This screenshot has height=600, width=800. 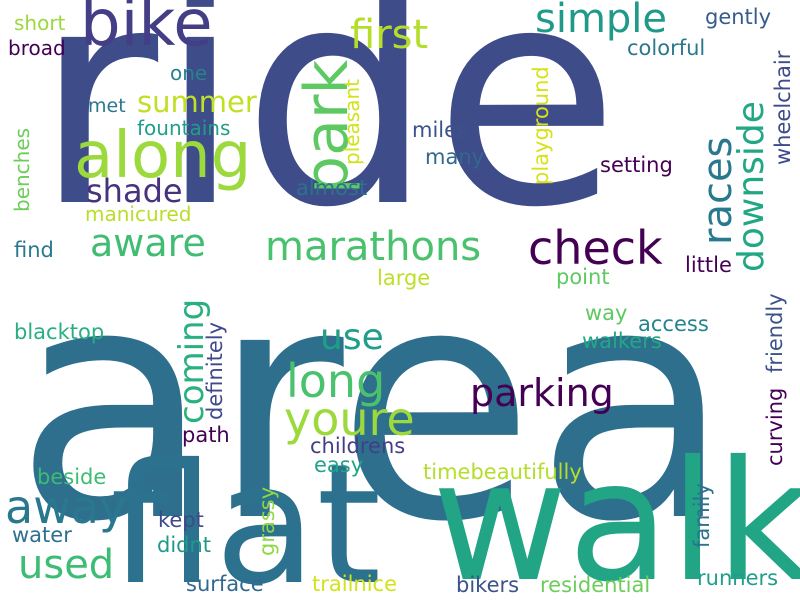 I want to click on word-short: short, so click(x=40, y=23).